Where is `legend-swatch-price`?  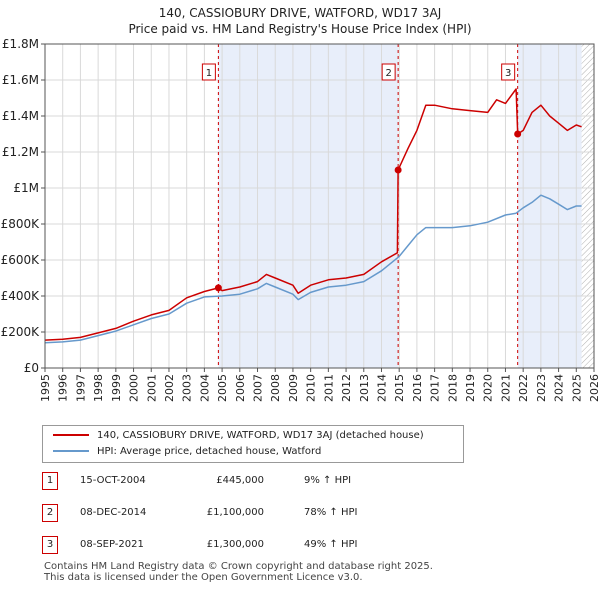
legend-swatch-price is located at coordinates (71, 435).